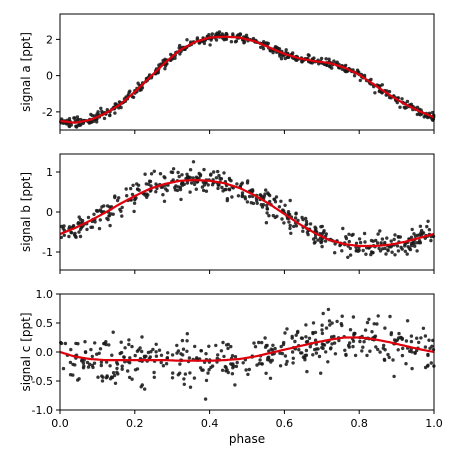  Describe the element at coordinates (247, 439) in the screenshot. I see `x-axis-label: phase` at that location.